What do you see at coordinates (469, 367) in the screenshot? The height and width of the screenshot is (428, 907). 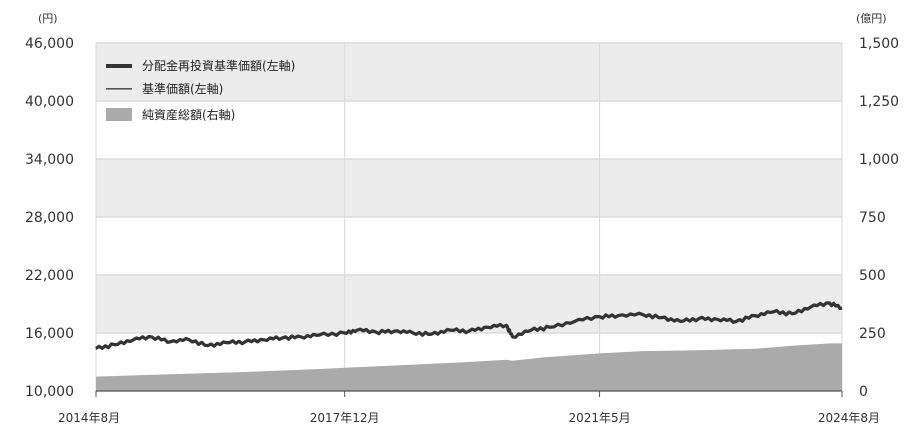 I see `series-net-assets-area` at bounding box center [469, 367].